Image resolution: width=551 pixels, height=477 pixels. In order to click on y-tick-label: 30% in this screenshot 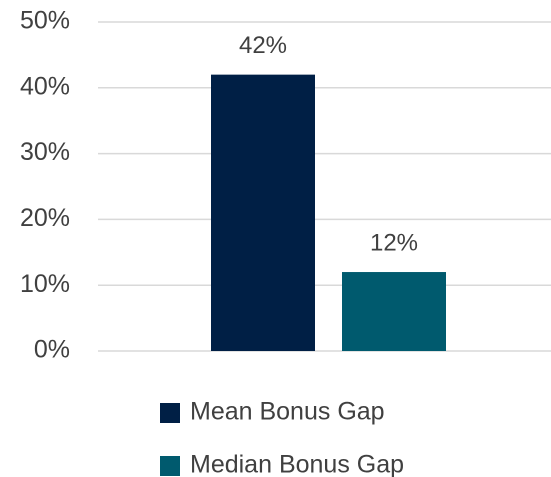, I will do `click(45, 152)`.